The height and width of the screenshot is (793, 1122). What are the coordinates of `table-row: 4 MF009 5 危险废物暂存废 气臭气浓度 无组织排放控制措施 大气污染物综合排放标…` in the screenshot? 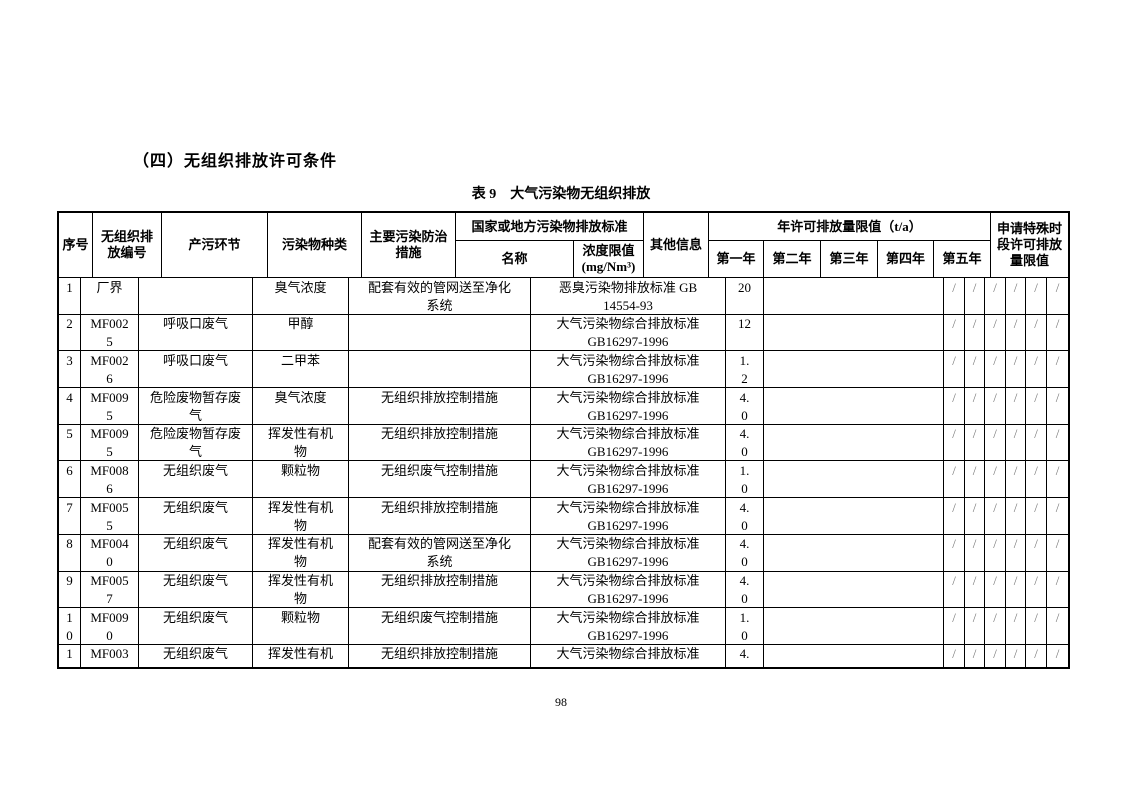 It's located at (563, 406).